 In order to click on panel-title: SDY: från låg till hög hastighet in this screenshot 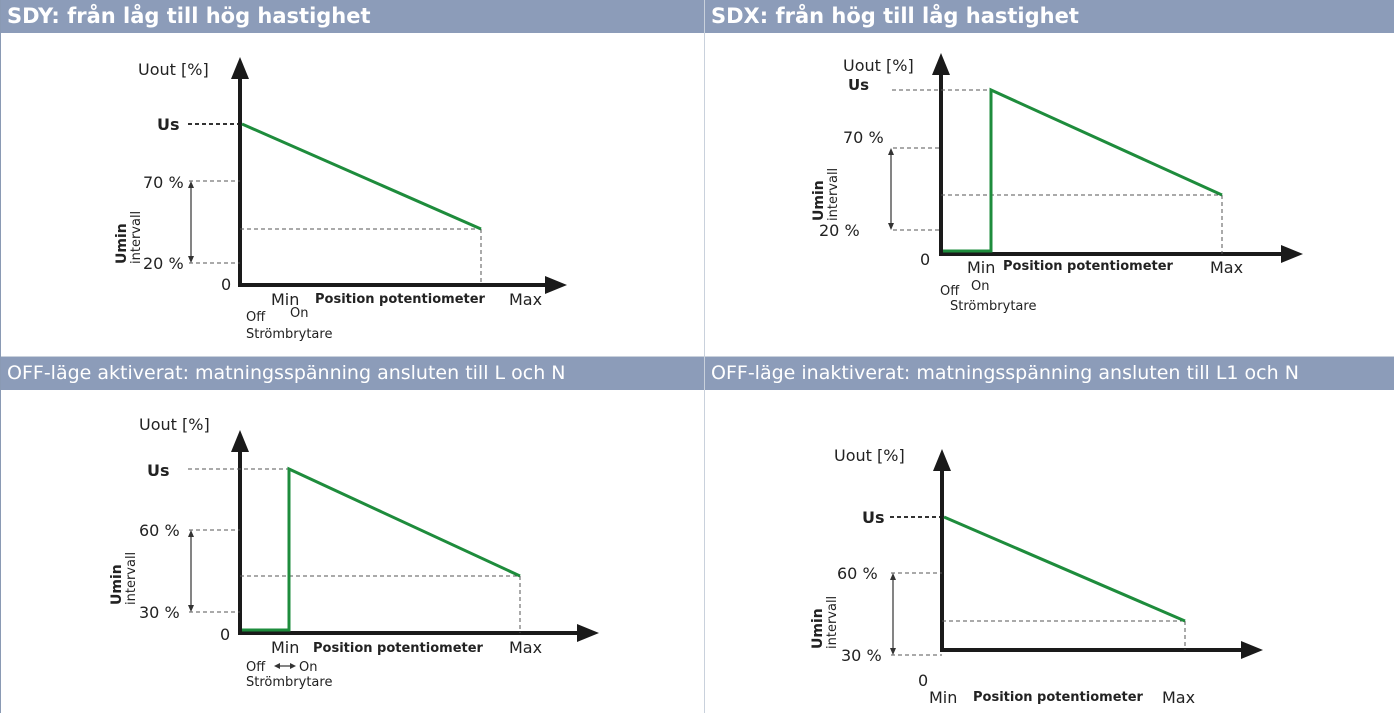, I will do `click(352, 16)`.